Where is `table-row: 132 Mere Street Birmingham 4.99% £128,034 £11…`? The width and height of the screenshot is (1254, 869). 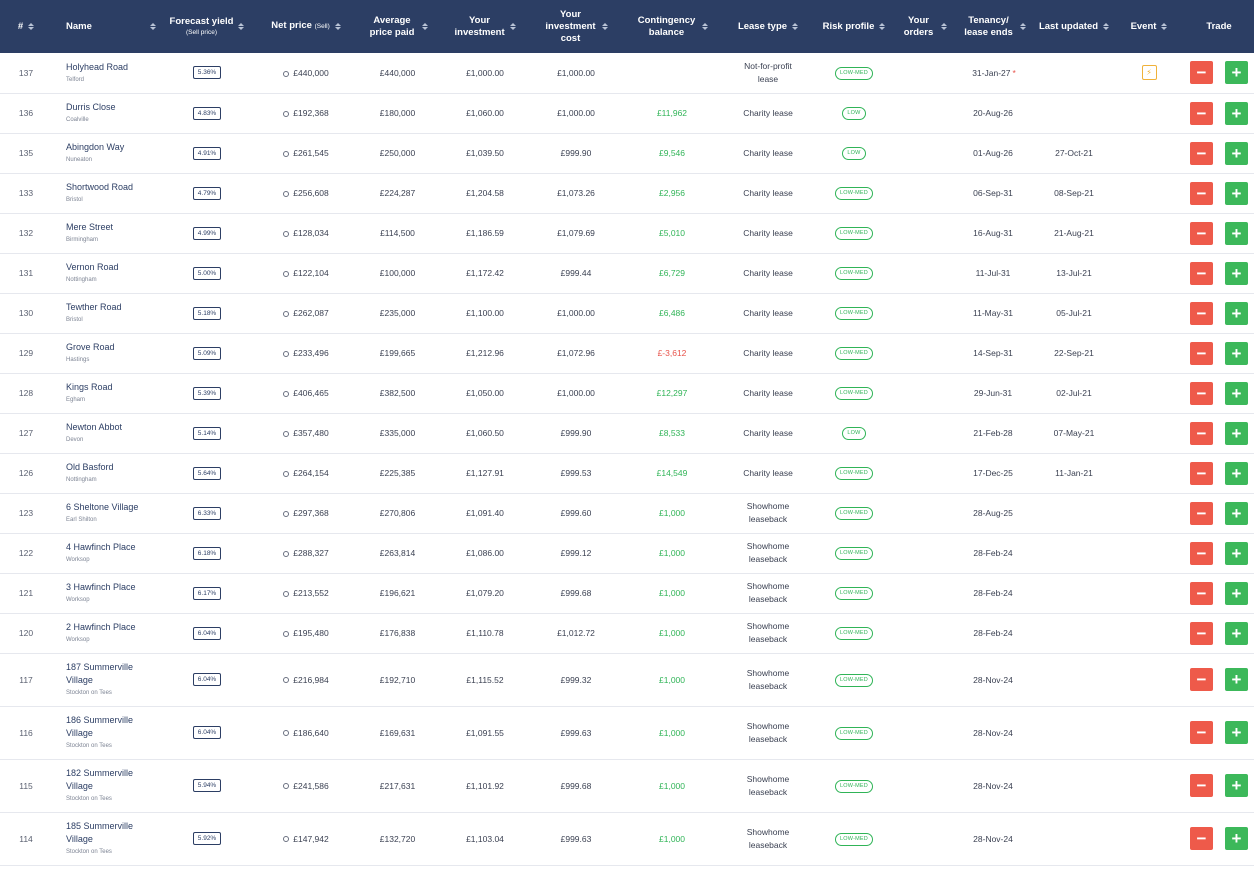
table-row: 132 Mere Street Birmingham 4.99% £128,034 £11… is located at coordinates (627, 233).